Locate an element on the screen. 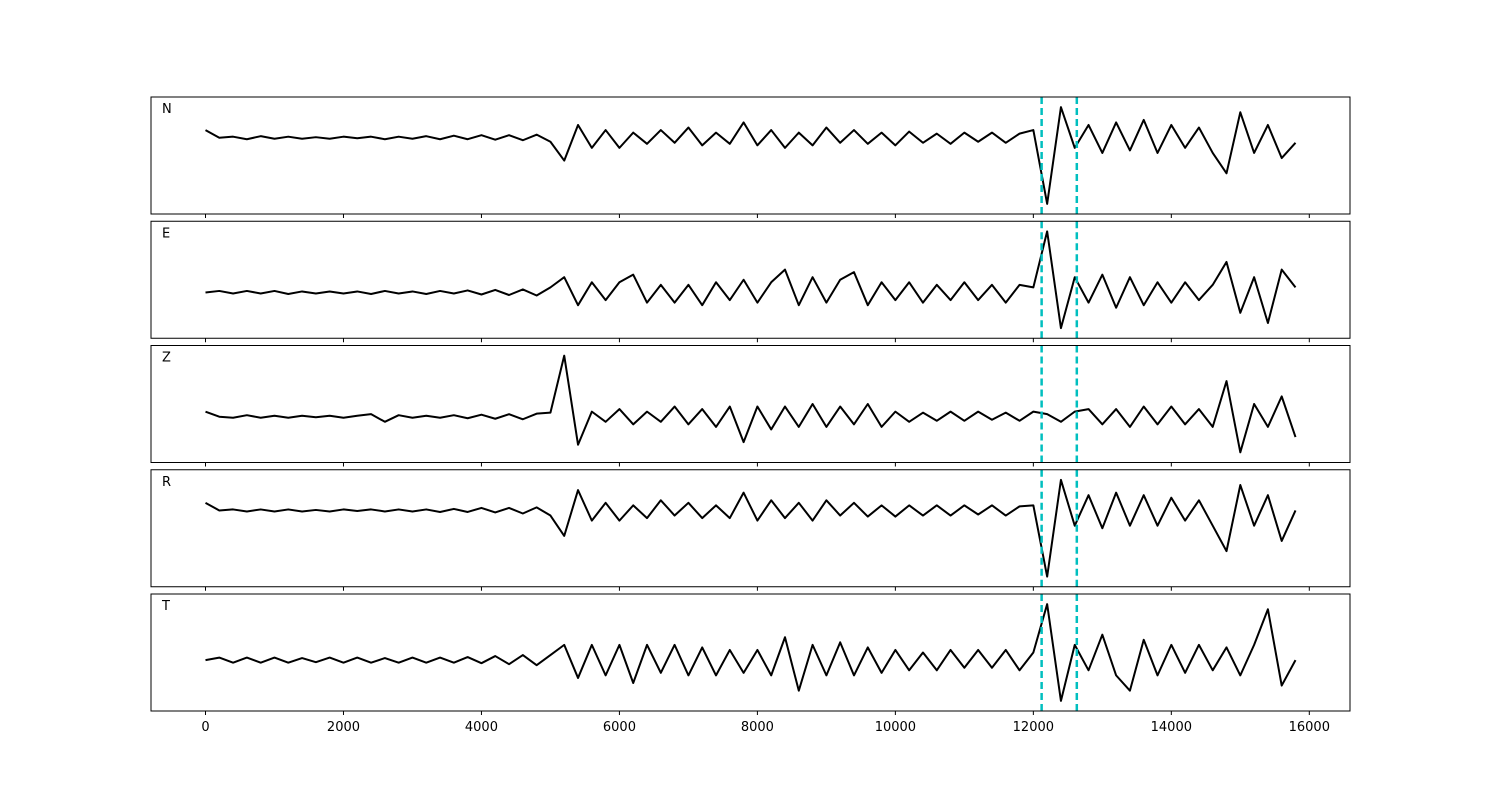  x-tick-label: 6000 is located at coordinates (619, 727).